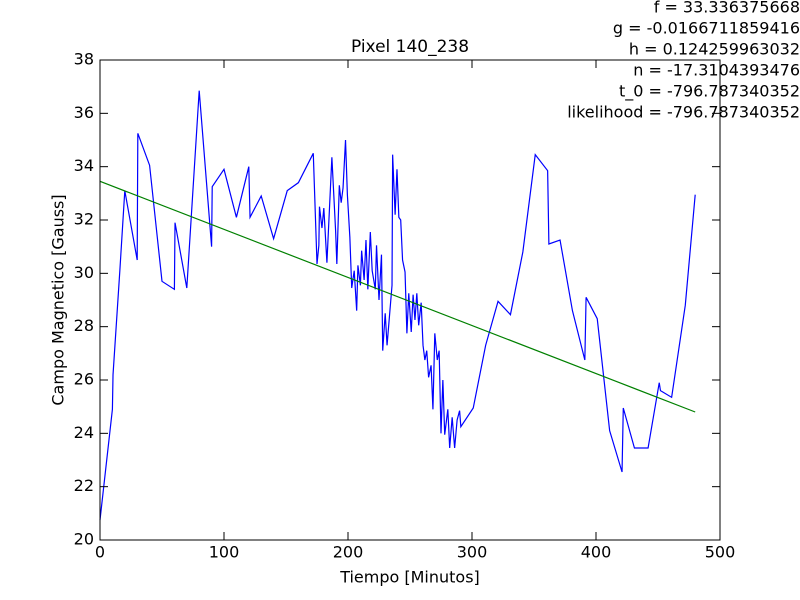 The height and width of the screenshot is (600, 800). I want to click on y-tick-label: 32, so click(84, 219).